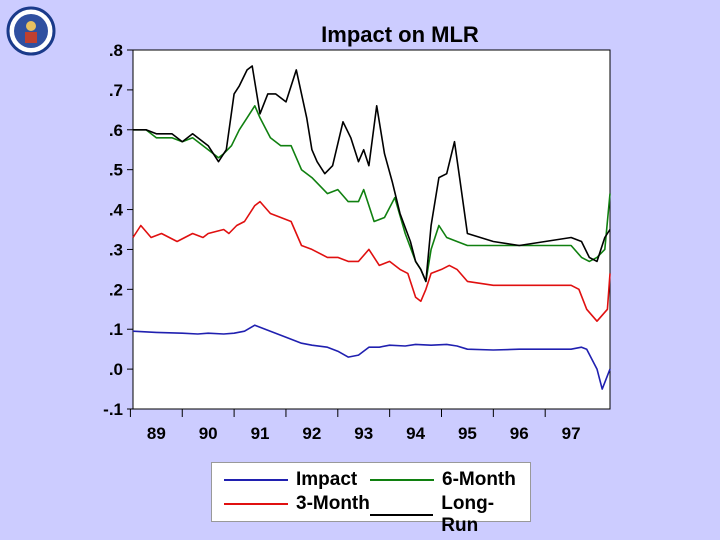  I want to click on x-axis: 89 90 91 92 93 94 95 96 97, so click(355, 426).